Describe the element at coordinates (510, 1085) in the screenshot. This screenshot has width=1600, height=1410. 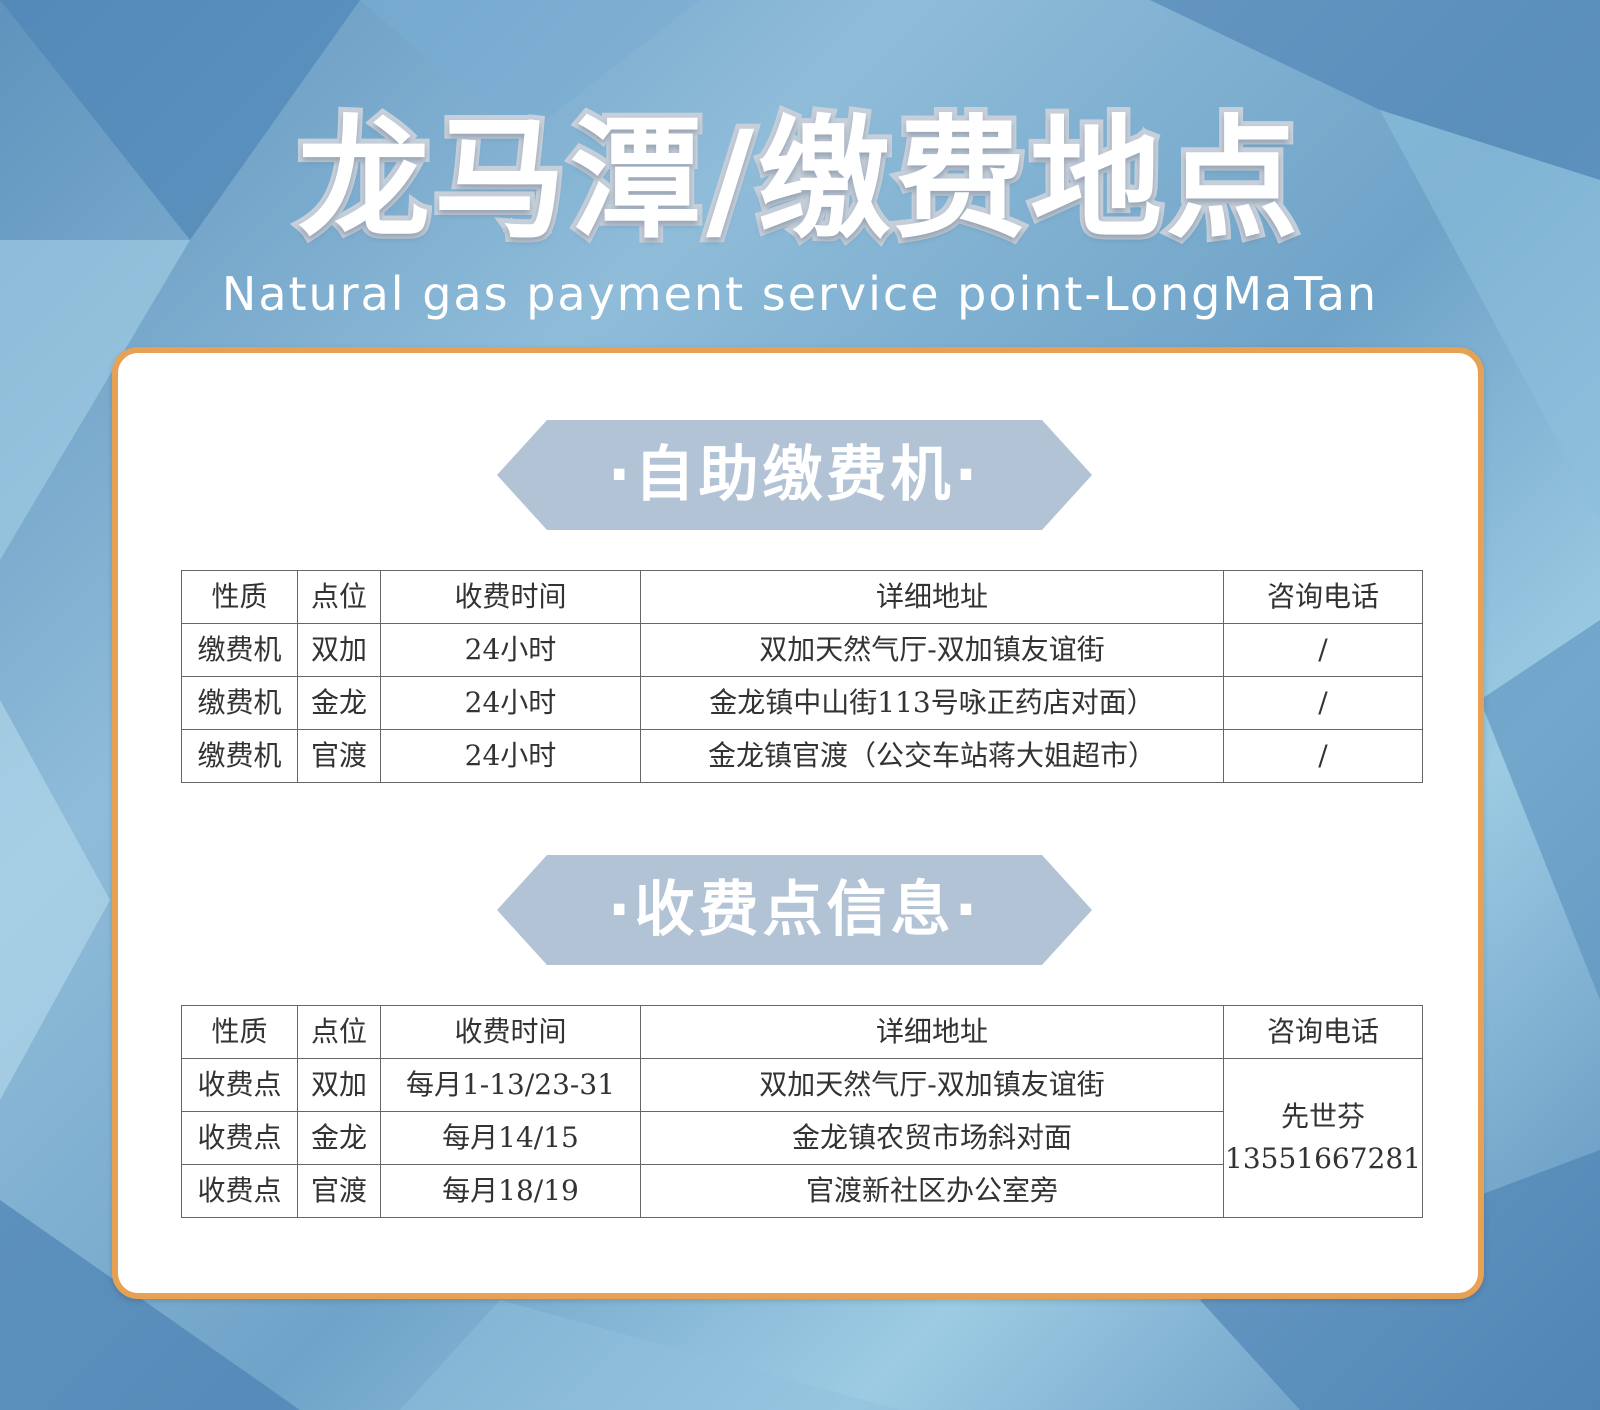
I see `cell: 每月1-13/23-31` at that location.